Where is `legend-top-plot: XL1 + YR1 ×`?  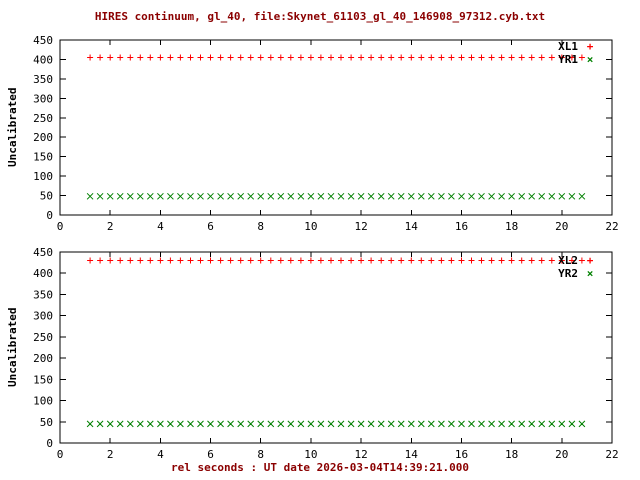
legend-top-plot: XL1 + YR1 × is located at coordinates (576, 53).